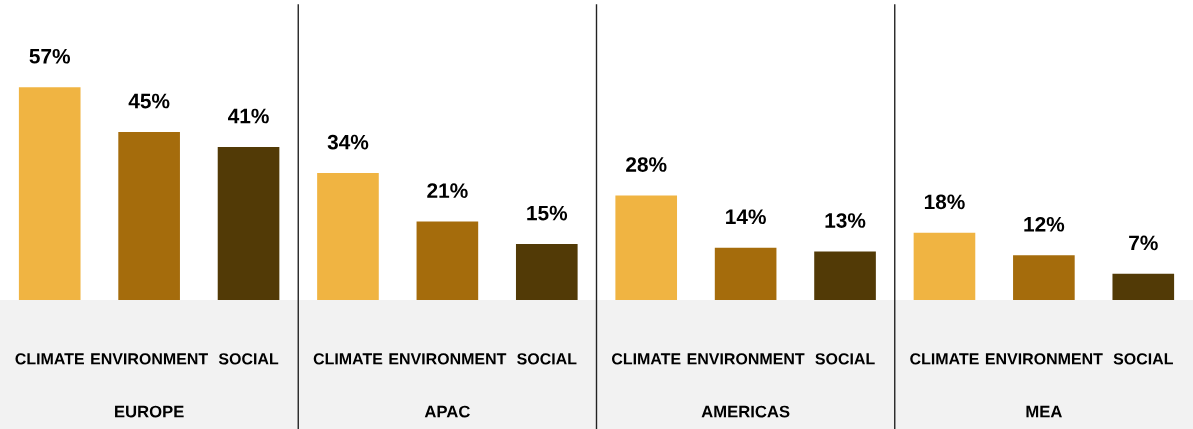 This screenshot has height=429, width=1193. Describe the element at coordinates (547, 213) in the screenshot. I see `data-label: 15%` at that location.